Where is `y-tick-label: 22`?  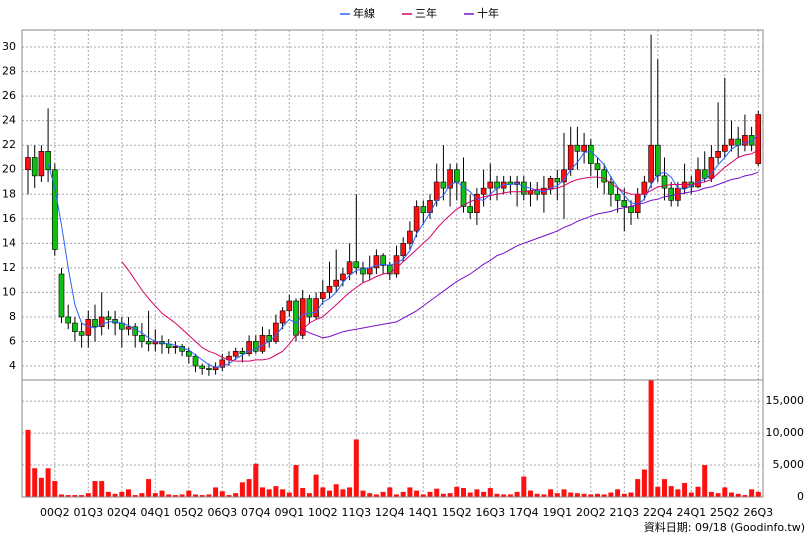 y-tick-label: 22 is located at coordinates (9, 144).